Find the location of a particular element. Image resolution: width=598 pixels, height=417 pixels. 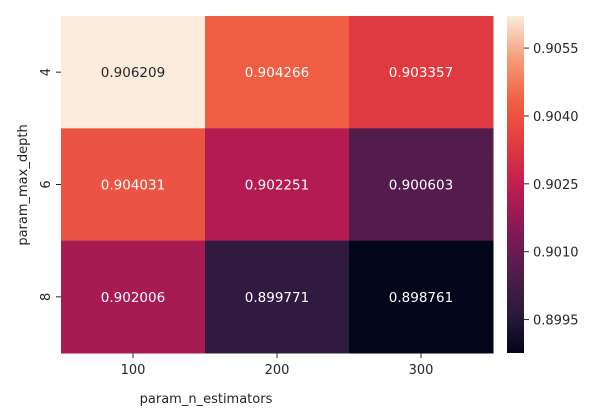

cell-value-label: 0.902006 is located at coordinates (133, 298).